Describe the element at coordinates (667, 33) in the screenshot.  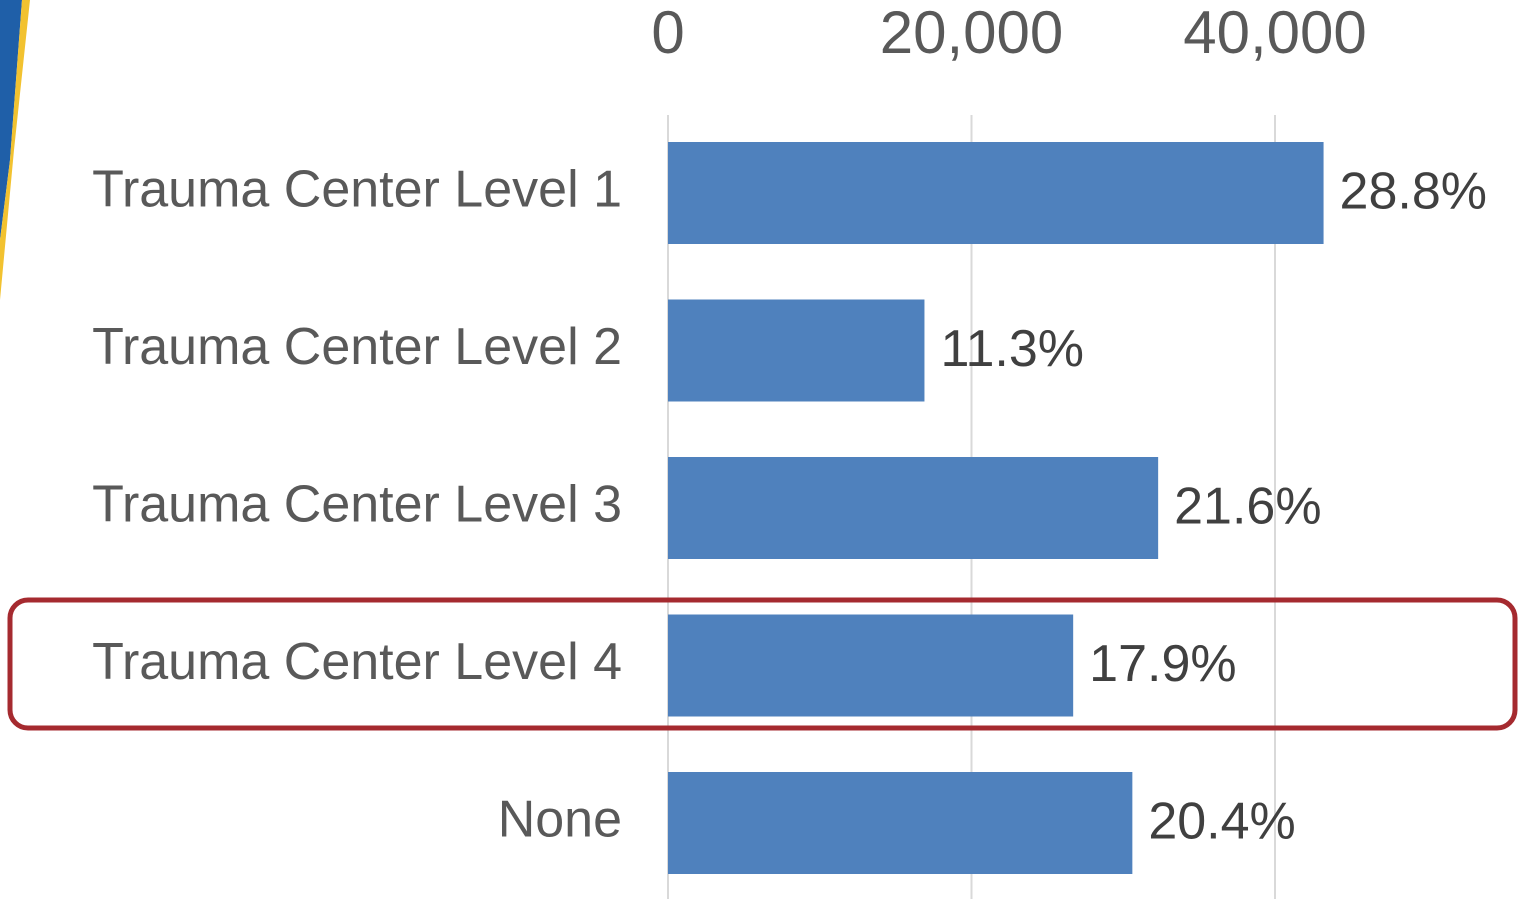
I see `x-tick-label: 0` at that location.